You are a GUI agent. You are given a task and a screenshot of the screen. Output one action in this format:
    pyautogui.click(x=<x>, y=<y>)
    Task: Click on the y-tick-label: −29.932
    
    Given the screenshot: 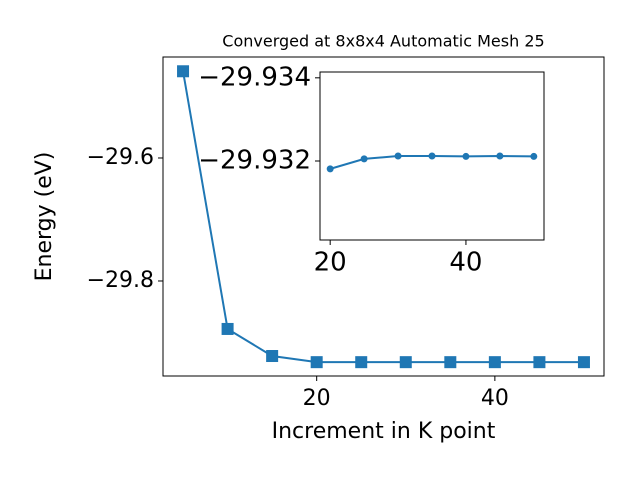 What is the action you would take?
    pyautogui.click(x=254, y=160)
    